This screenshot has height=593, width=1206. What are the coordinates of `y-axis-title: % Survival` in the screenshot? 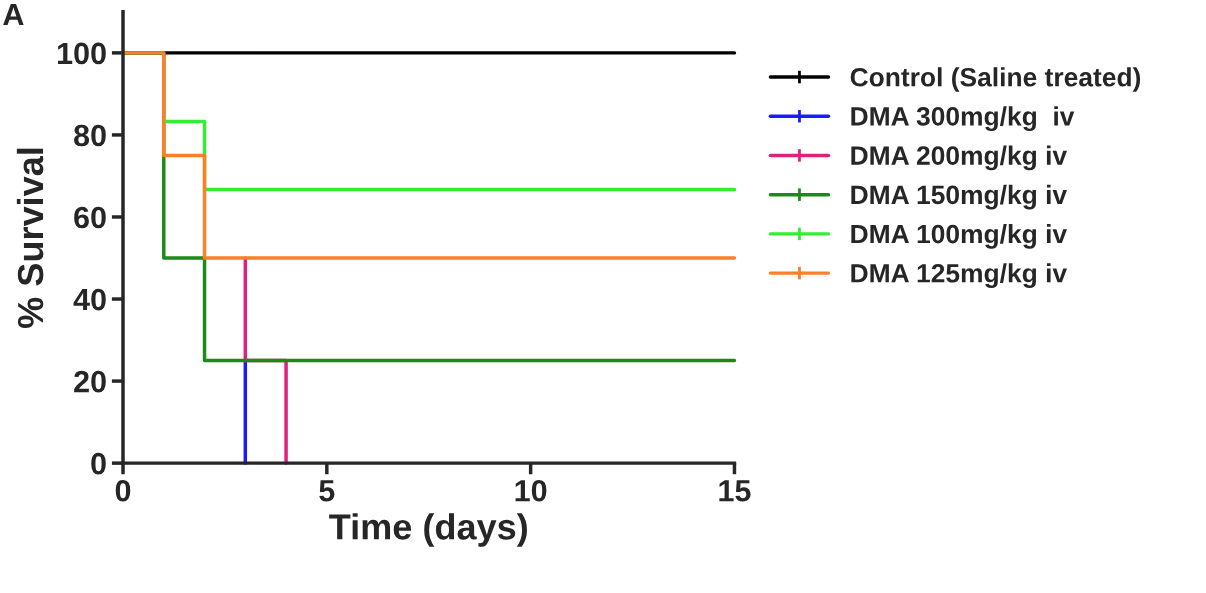 It's located at (30, 238).